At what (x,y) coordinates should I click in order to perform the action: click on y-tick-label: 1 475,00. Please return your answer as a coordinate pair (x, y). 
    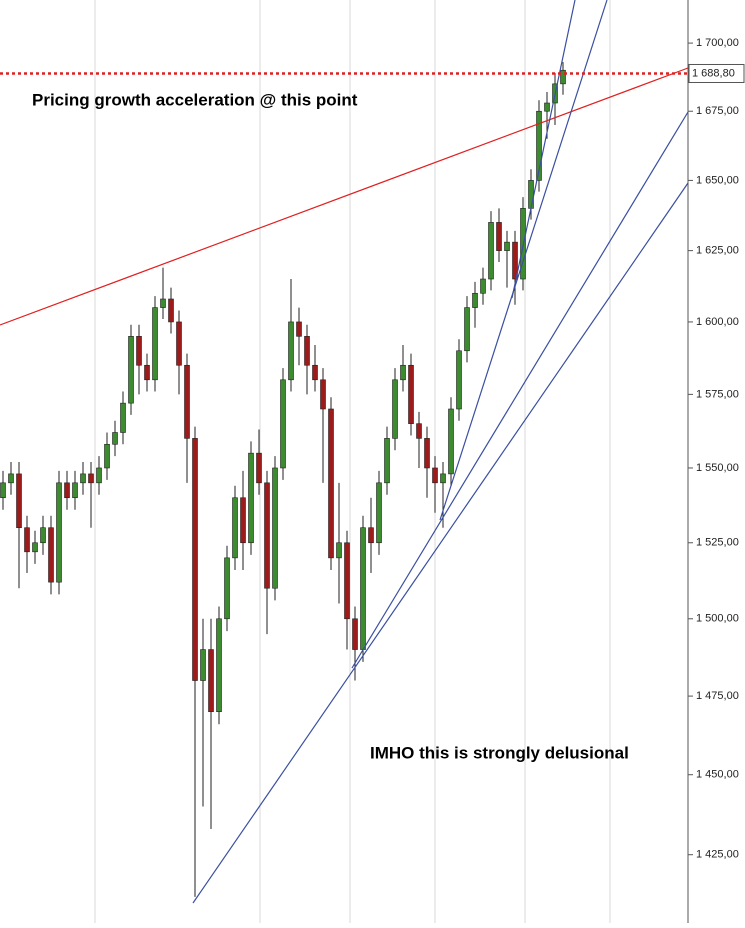
    Looking at the image, I should click on (717, 696).